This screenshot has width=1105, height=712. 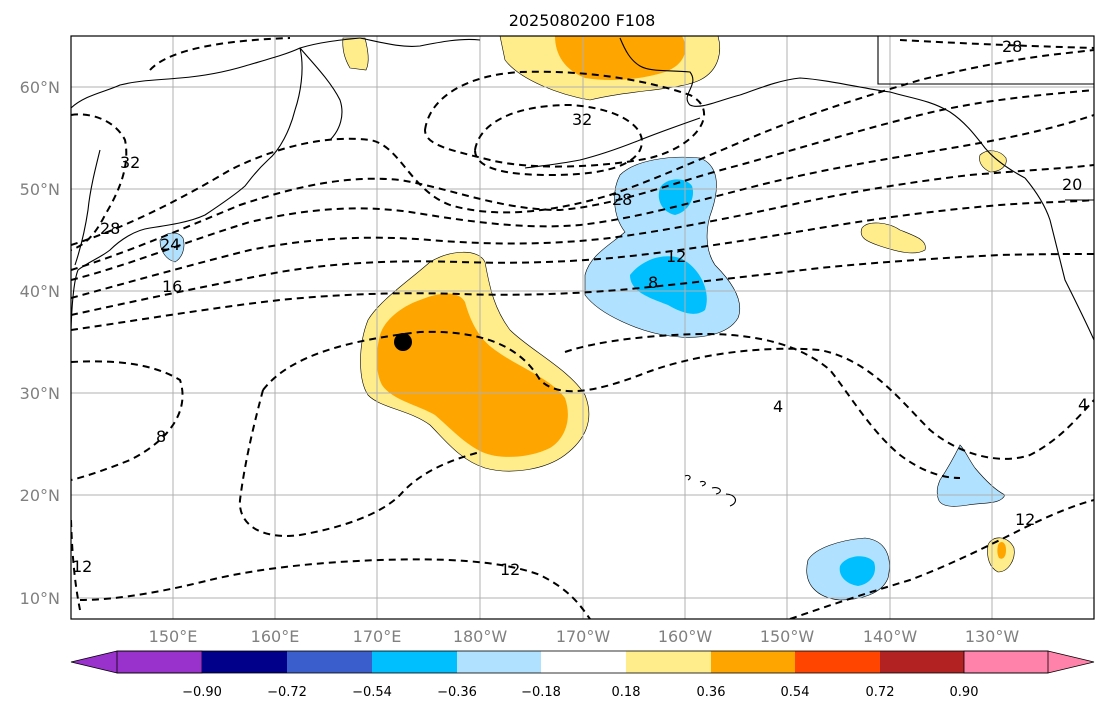 What do you see at coordinates (40, 495) in the screenshot?
I see `lat-label-20n: 20°N` at bounding box center [40, 495].